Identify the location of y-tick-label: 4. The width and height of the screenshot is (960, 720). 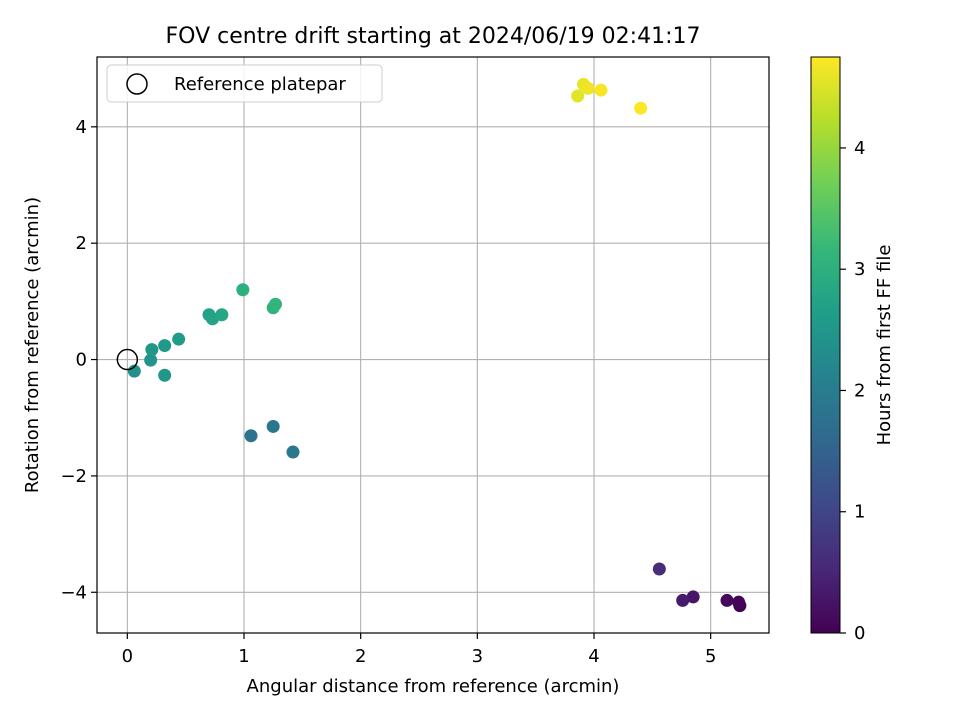
(81, 127).